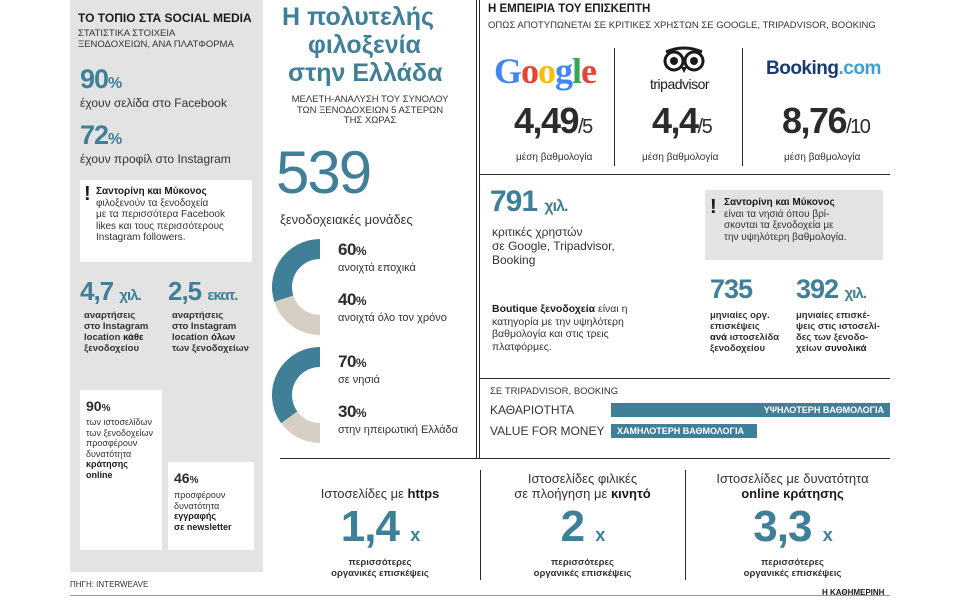 The image size is (960, 600). Describe the element at coordinates (380, 493) in the screenshot. I see `https-label: Ιστοσελίδες με https` at that location.